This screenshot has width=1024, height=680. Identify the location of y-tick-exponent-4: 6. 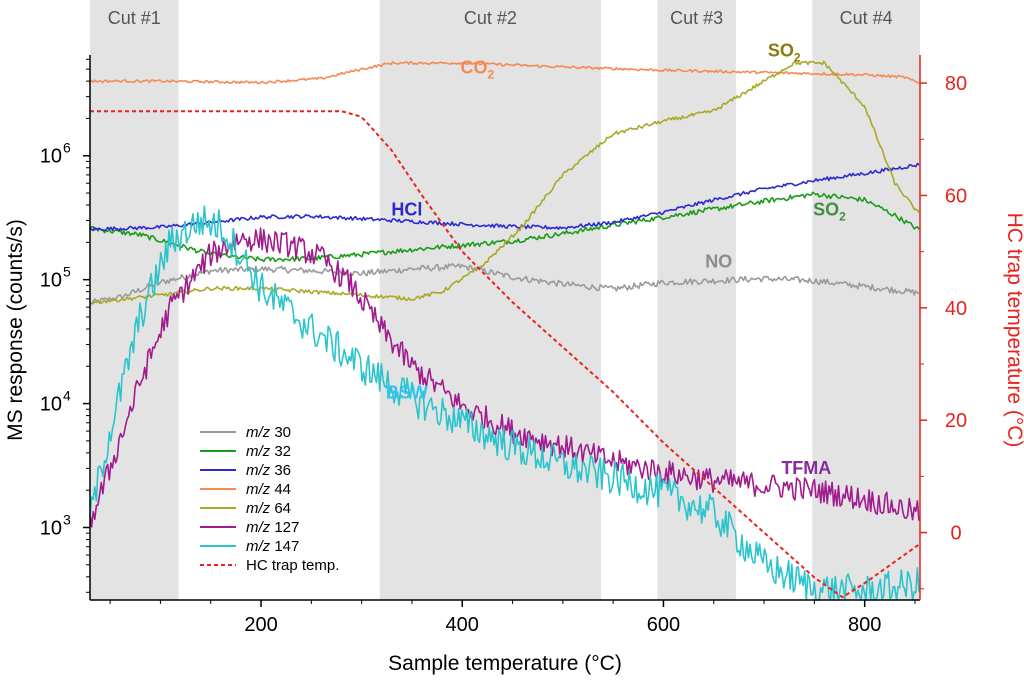
(67, 148).